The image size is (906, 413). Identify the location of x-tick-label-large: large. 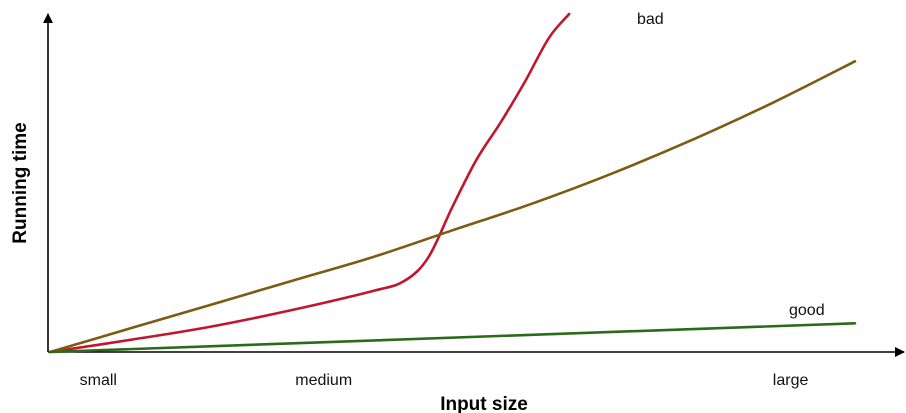
(791, 380).